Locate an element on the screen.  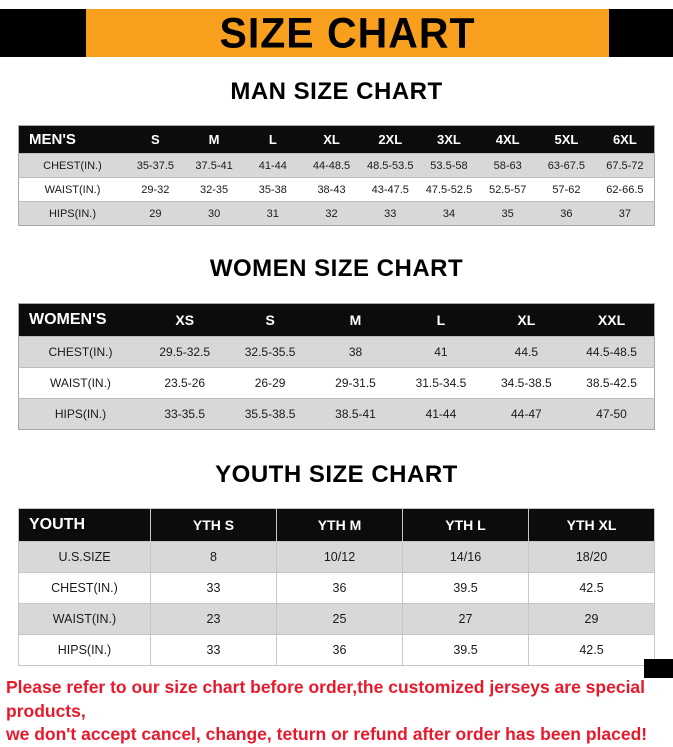
table-header-row: YOUTH YTH S YTH M YTH L YTH XL is located at coordinates (336, 524).